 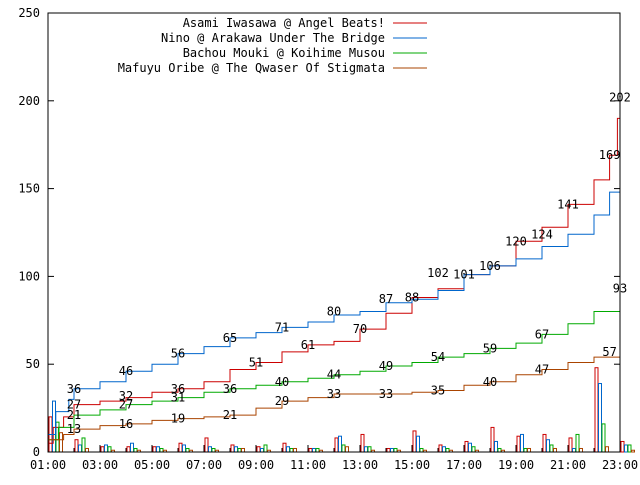 I want to click on x-tick-label: 17:00, so click(x=464, y=465).